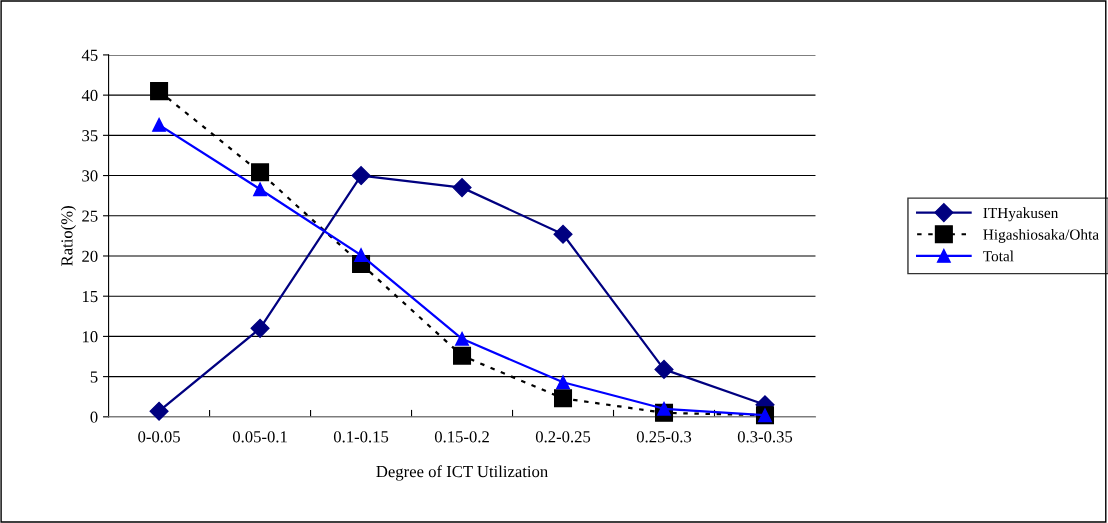 The height and width of the screenshot is (523, 1108). I want to click on legend-label: ITHyakusen, so click(1021, 214).